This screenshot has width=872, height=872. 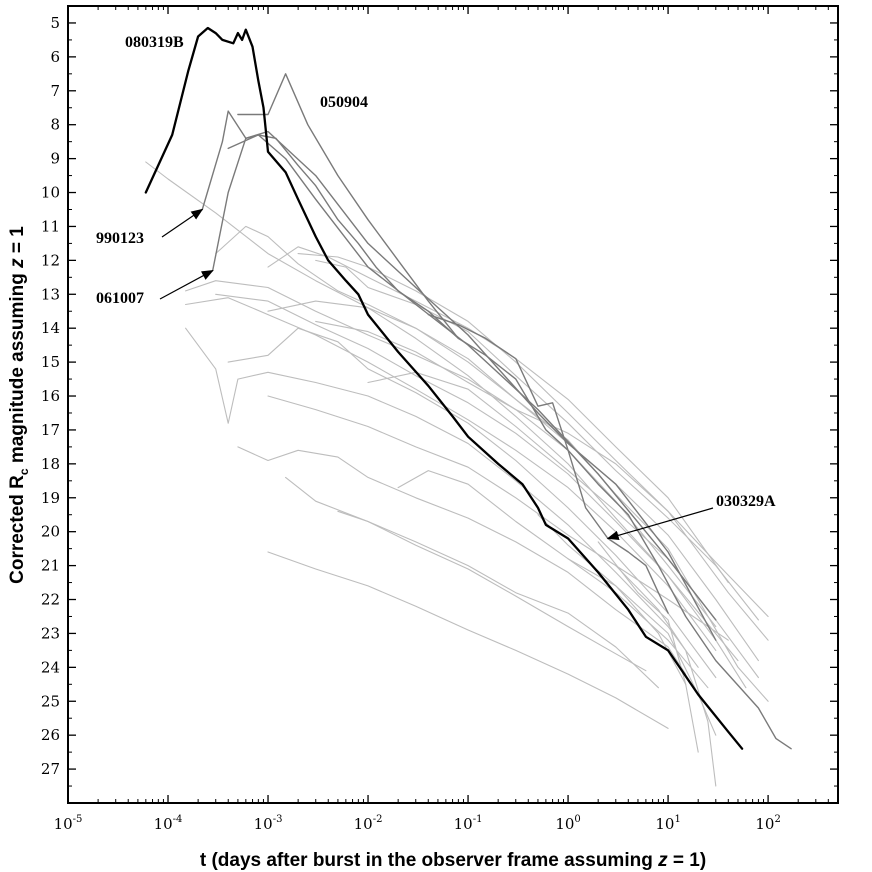 I want to click on y-tick-label: 8, so click(x=55, y=125).